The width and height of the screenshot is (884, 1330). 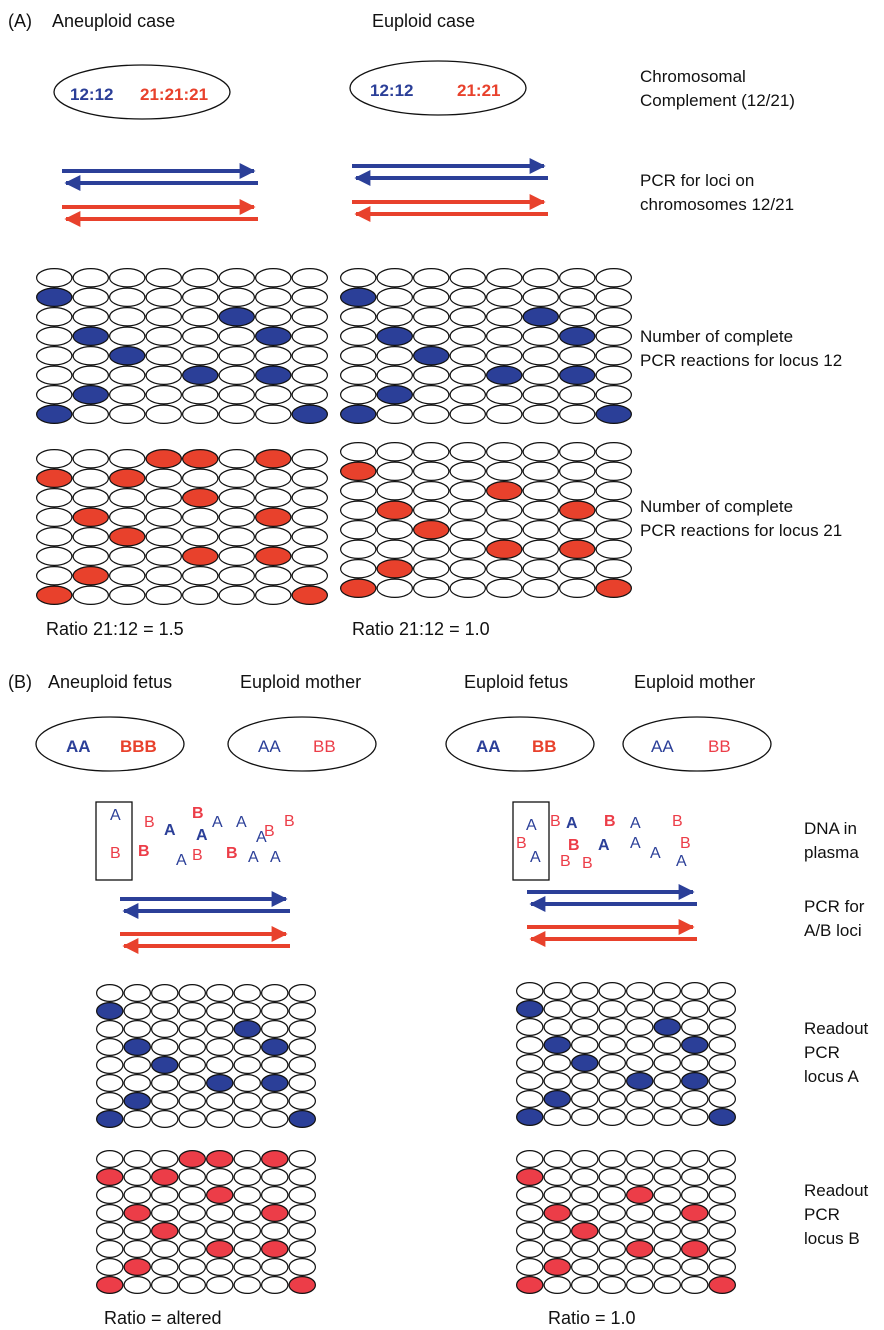 I want to click on grid-locus21-euploid, so click(x=486, y=520).